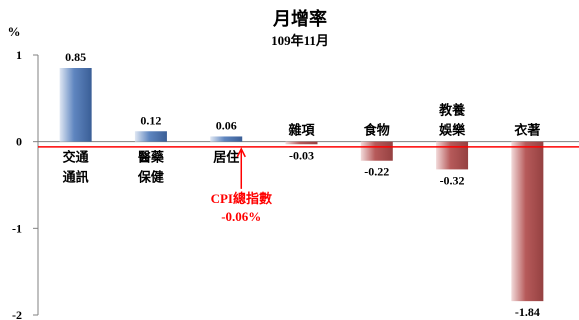  Describe the element at coordinates (226, 158) in the screenshot. I see `category-label-2-0: 居住` at that location.